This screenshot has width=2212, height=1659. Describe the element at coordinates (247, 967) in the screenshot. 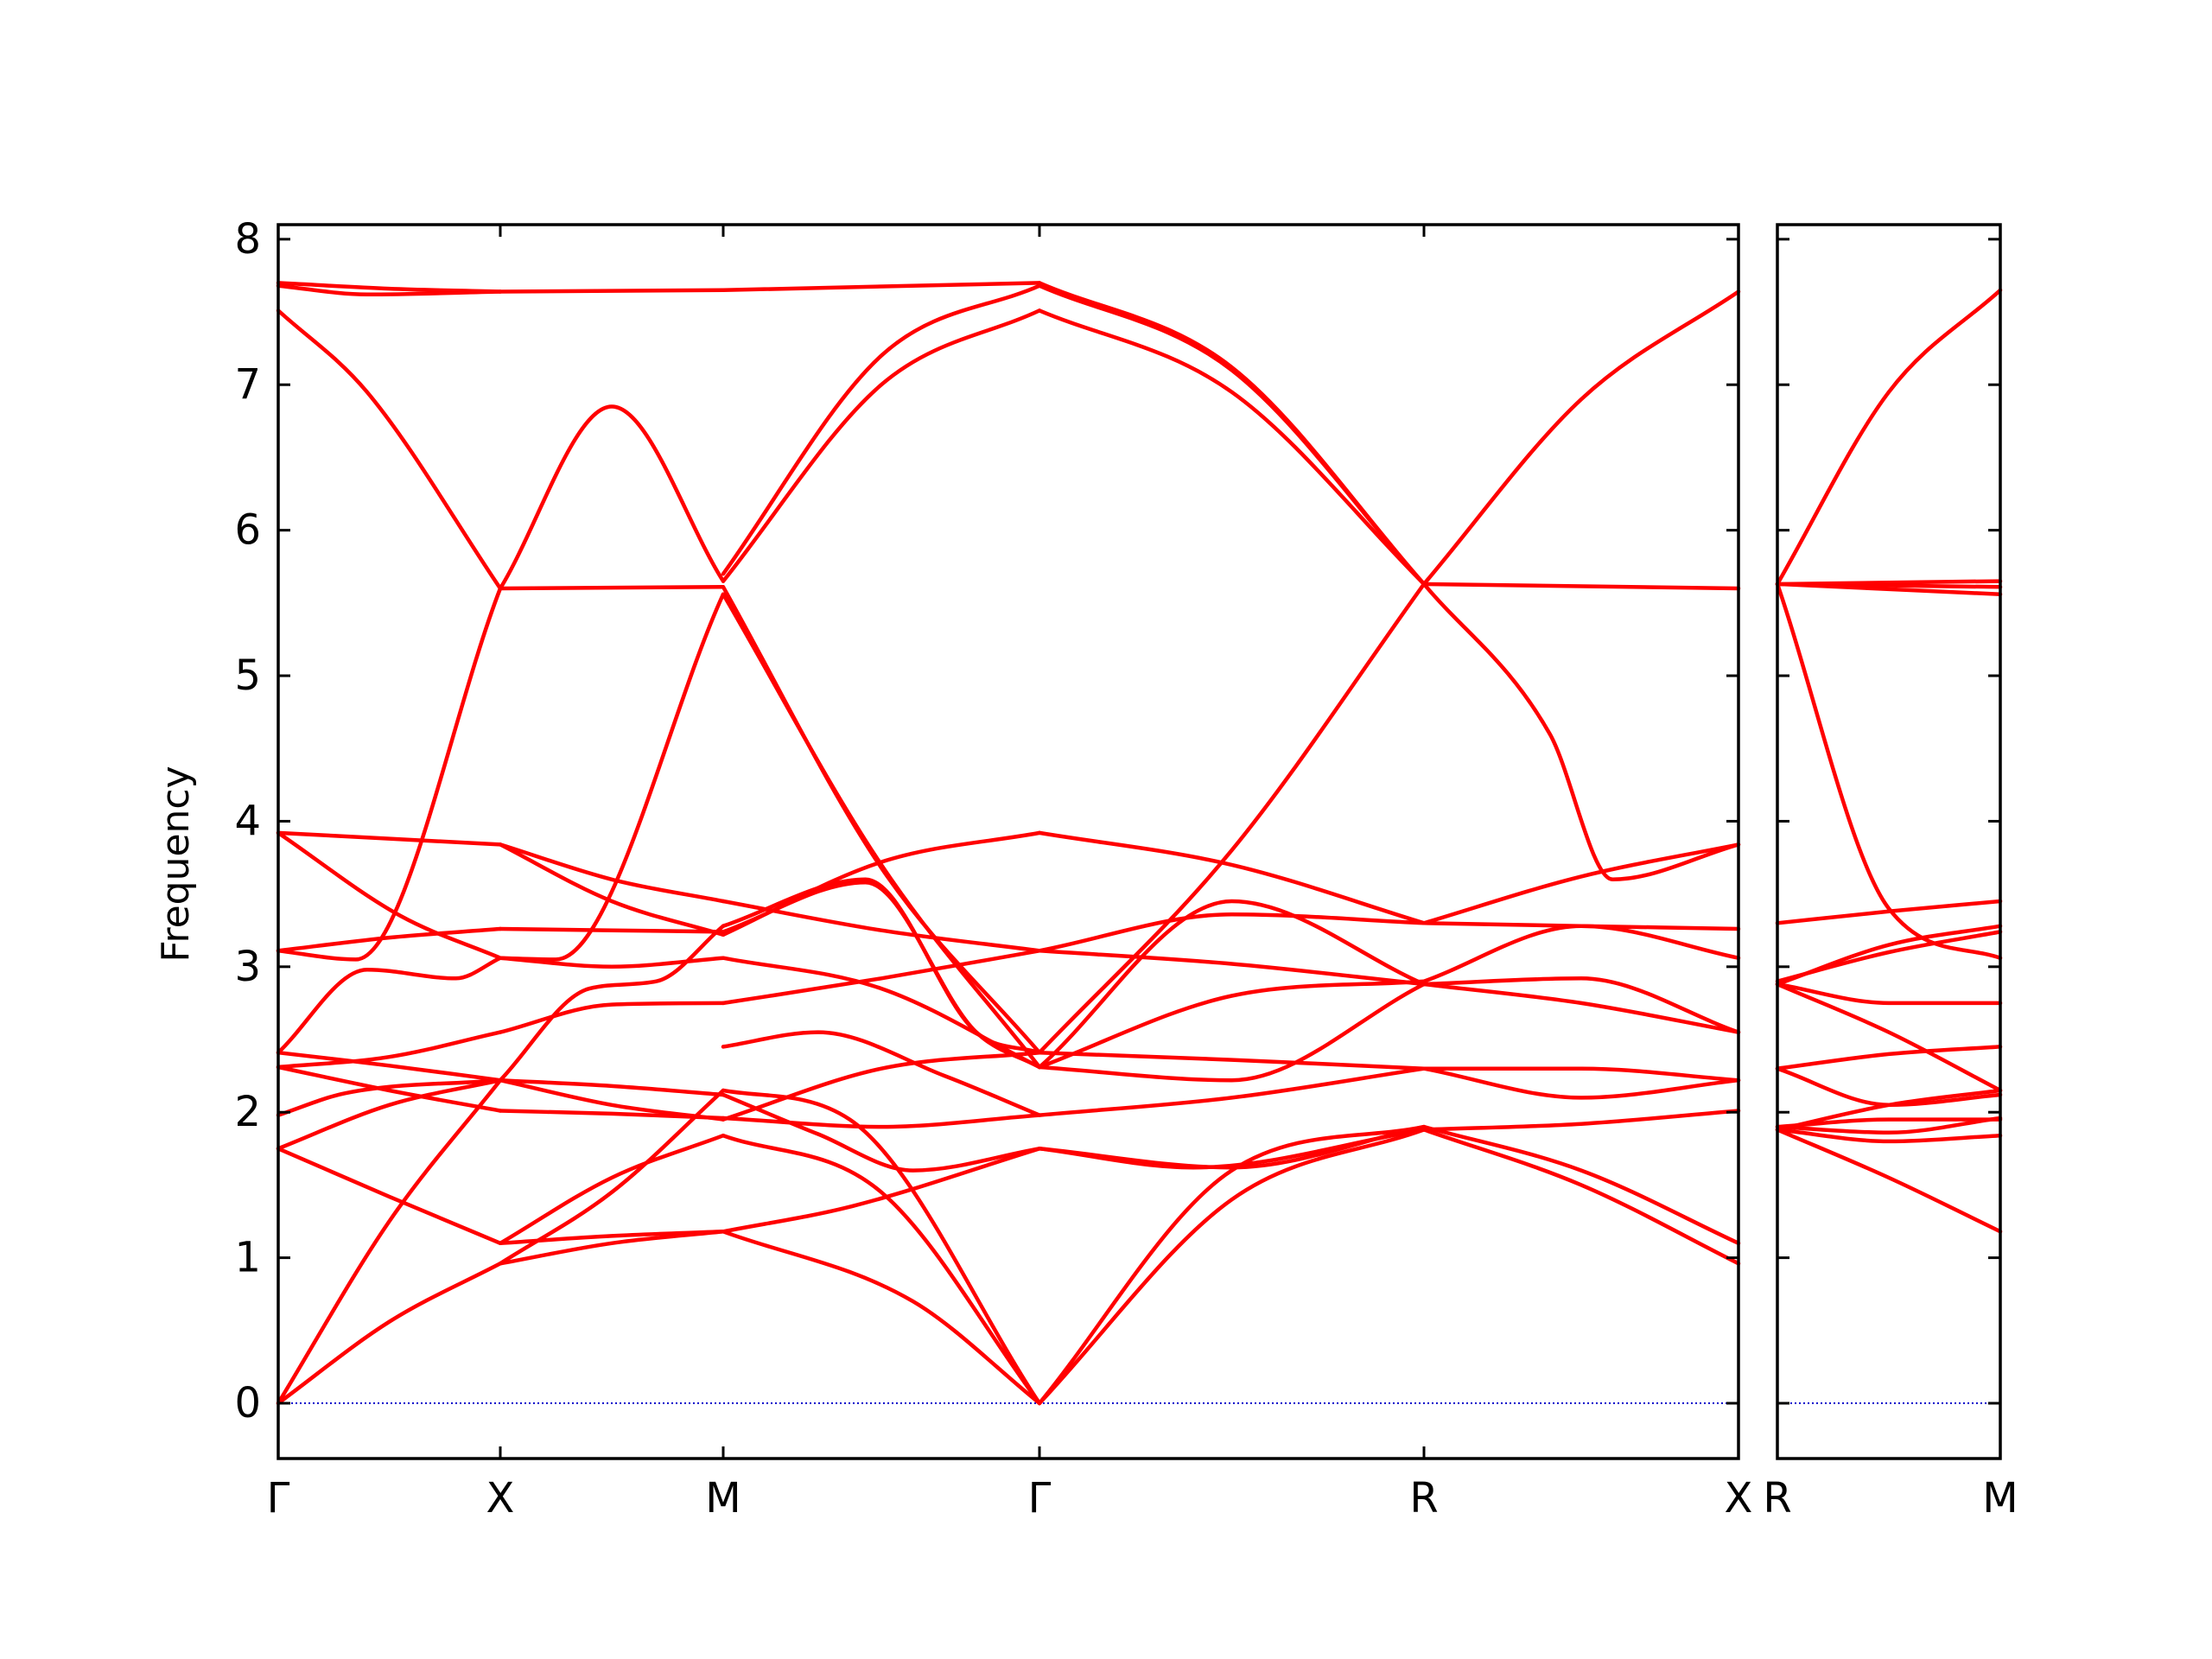

I see `y-tick-label: 3` at that location.